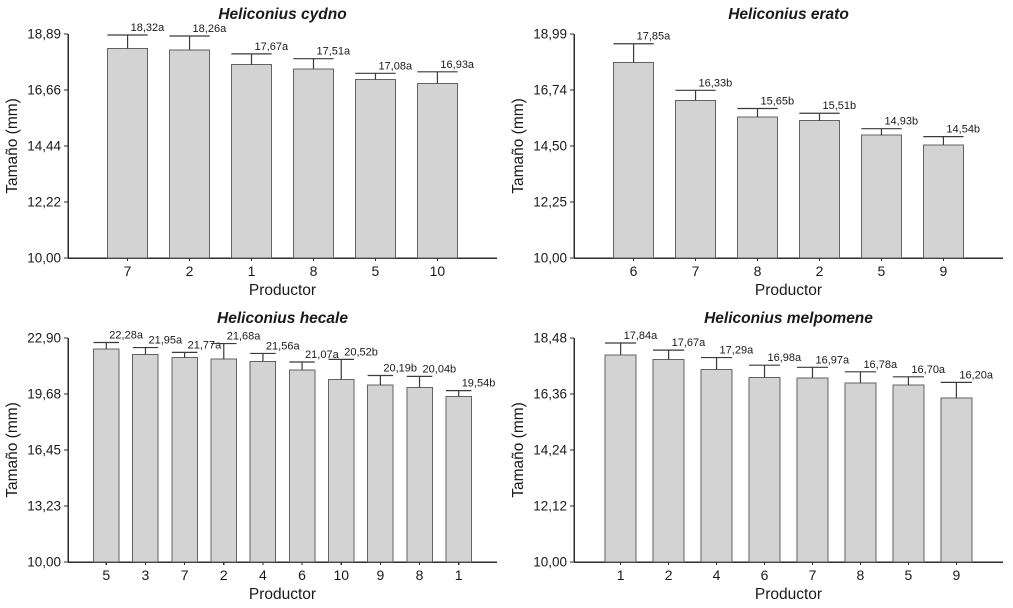  Describe the element at coordinates (282, 14) in the screenshot. I see `chart-title-heliconius-cydno: Heliconius cydno` at that location.